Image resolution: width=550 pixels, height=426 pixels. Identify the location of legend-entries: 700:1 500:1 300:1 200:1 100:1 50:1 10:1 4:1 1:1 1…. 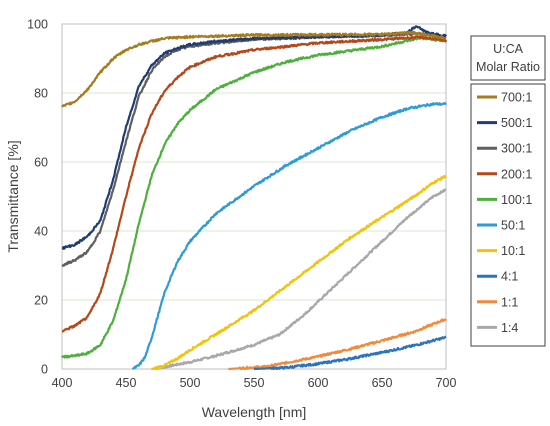
(504, 213).